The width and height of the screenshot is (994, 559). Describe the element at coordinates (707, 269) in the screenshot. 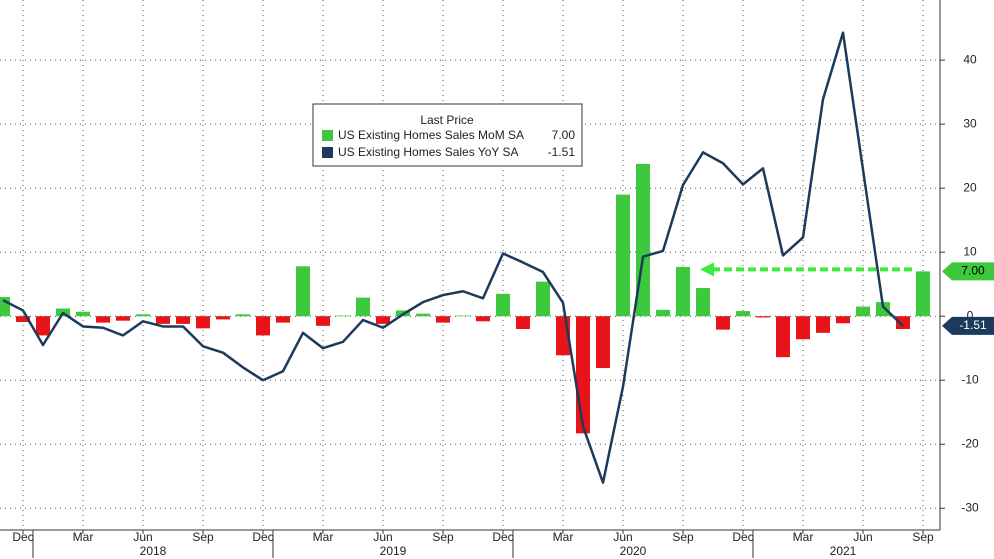

I see `annotation-arrowhead` at that location.